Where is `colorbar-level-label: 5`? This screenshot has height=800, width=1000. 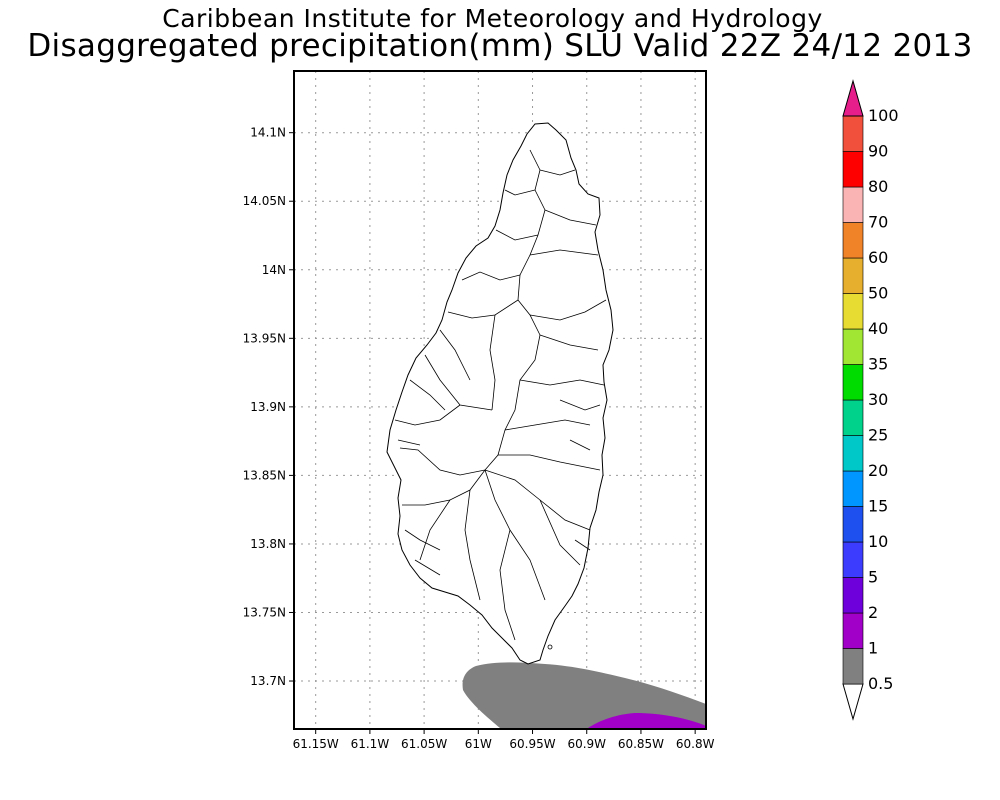
colorbar-level-label: 5 is located at coordinates (873, 577).